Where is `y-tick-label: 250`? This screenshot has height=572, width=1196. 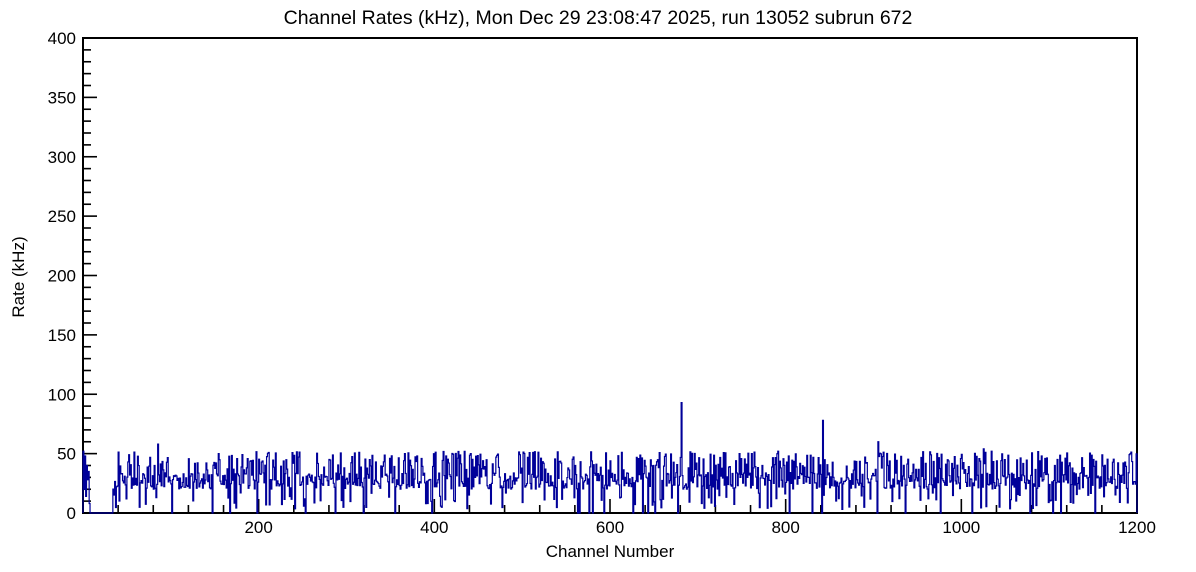 y-tick-label: 250 is located at coordinates (62, 216).